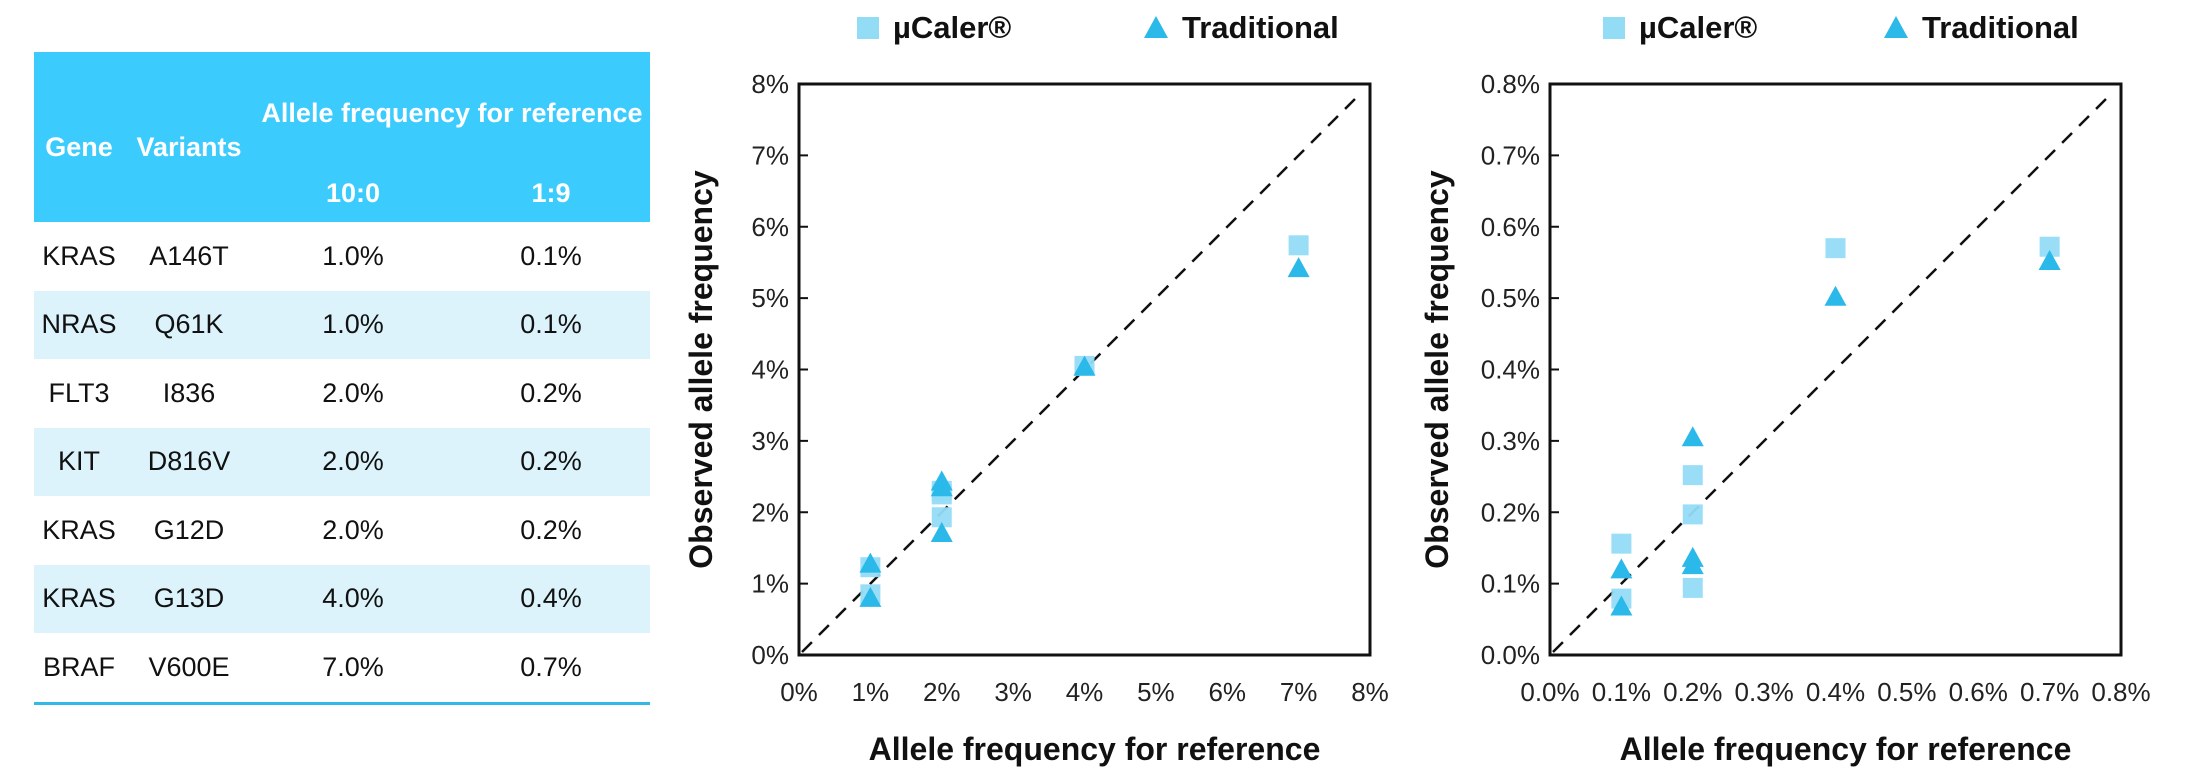  I want to click on y-tick-label: 7%, so click(770, 155).